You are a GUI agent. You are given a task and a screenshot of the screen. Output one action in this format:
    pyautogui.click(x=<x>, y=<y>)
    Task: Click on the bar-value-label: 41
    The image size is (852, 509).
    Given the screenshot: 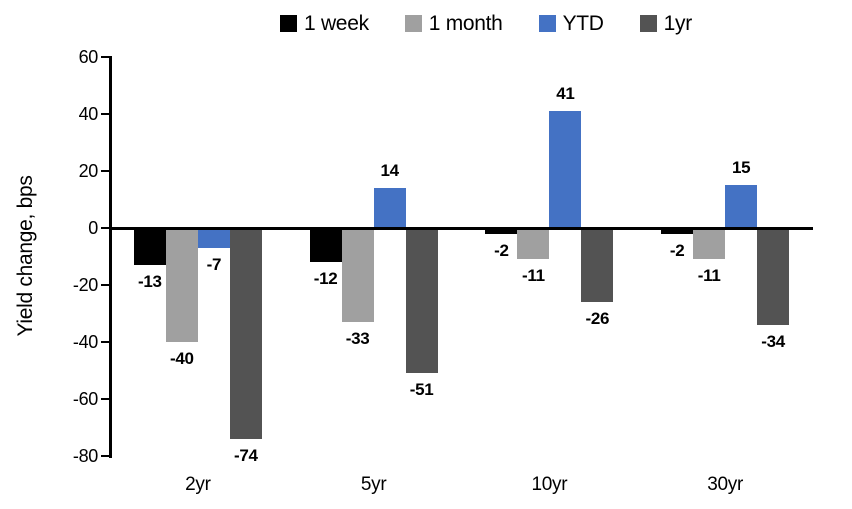 What is the action you would take?
    pyautogui.click(x=565, y=94)
    